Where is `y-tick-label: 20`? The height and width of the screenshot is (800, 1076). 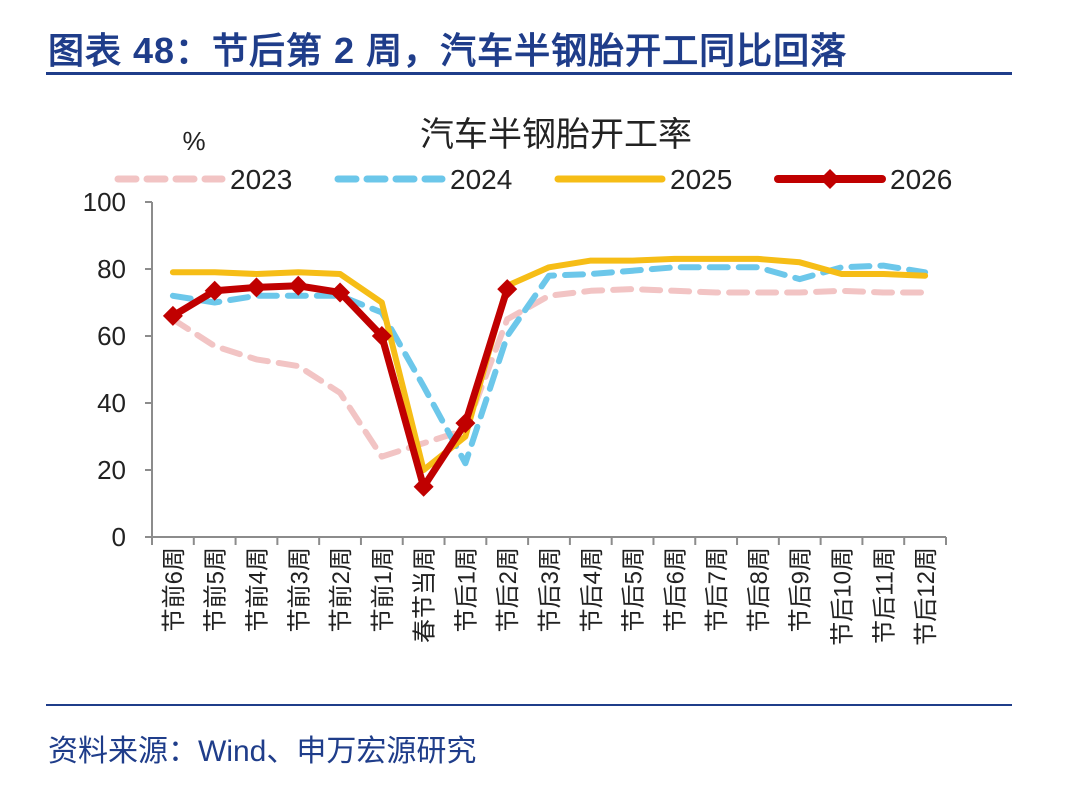
y-tick-label: 20 is located at coordinates (111, 470).